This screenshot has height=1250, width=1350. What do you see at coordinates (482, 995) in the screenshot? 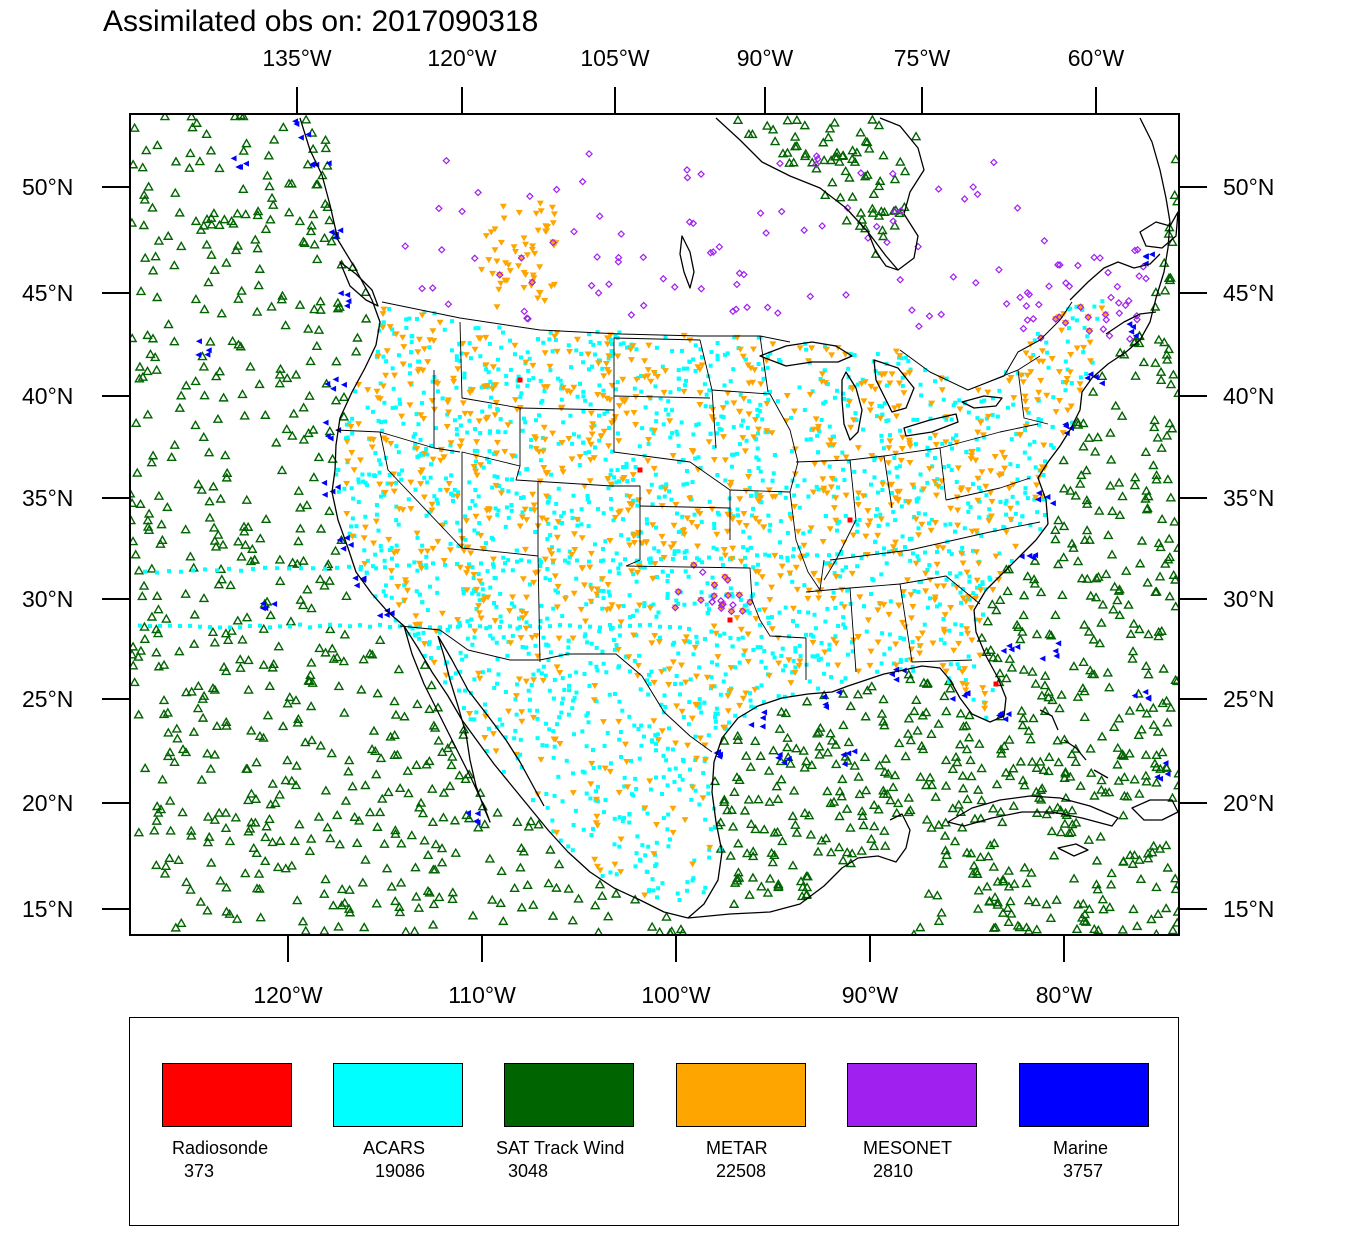
I see `bottom-lon-label: 110°W` at bounding box center [482, 995].